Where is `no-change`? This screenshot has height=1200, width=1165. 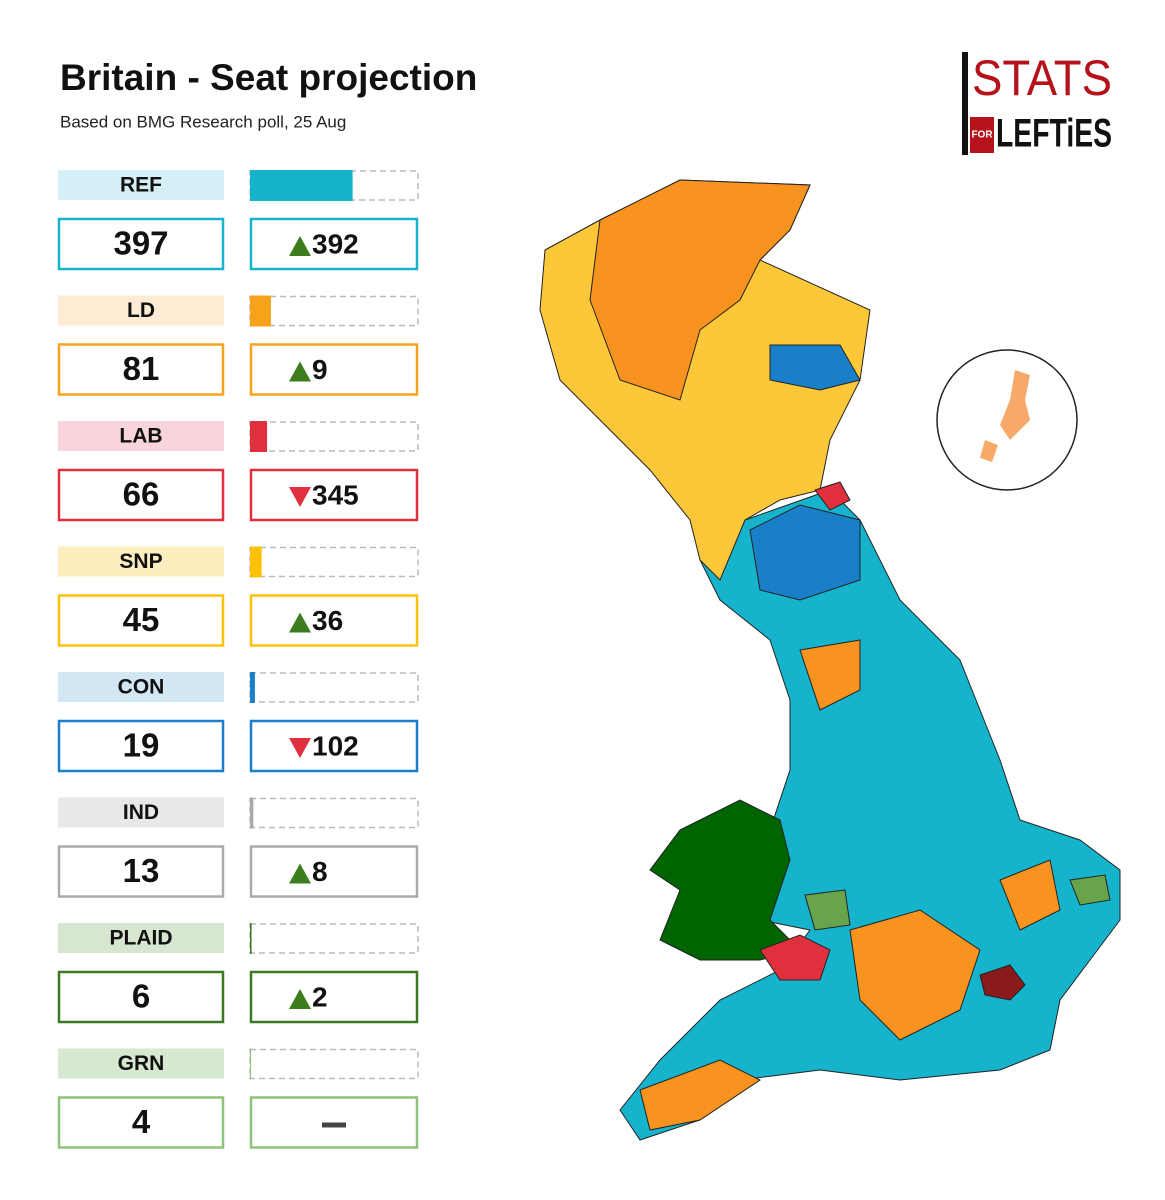 no-change is located at coordinates (334, 1125).